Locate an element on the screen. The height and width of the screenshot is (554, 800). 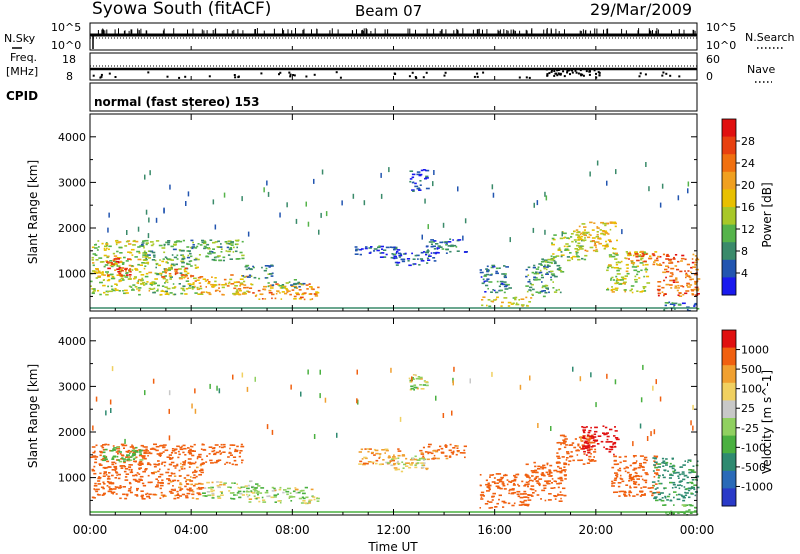
velocity-ylabel: Slant Range [km] is located at coordinates (33, 416).